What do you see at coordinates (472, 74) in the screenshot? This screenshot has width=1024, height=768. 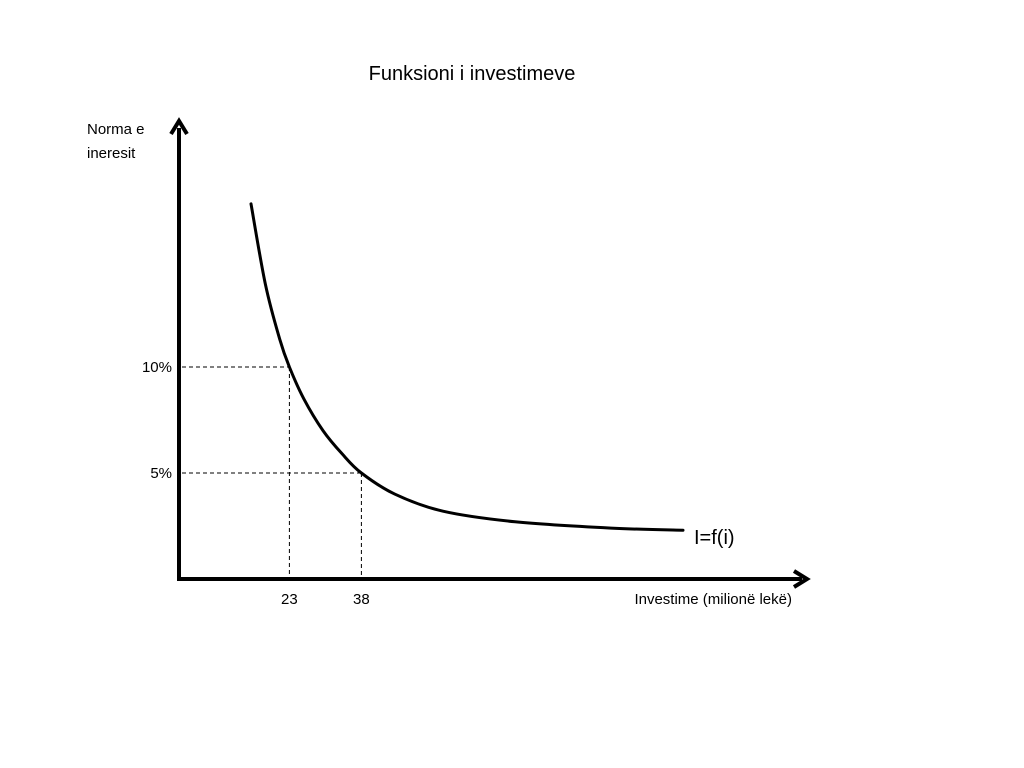 I see `chart-title: Funksioni i investimeve` at bounding box center [472, 74].